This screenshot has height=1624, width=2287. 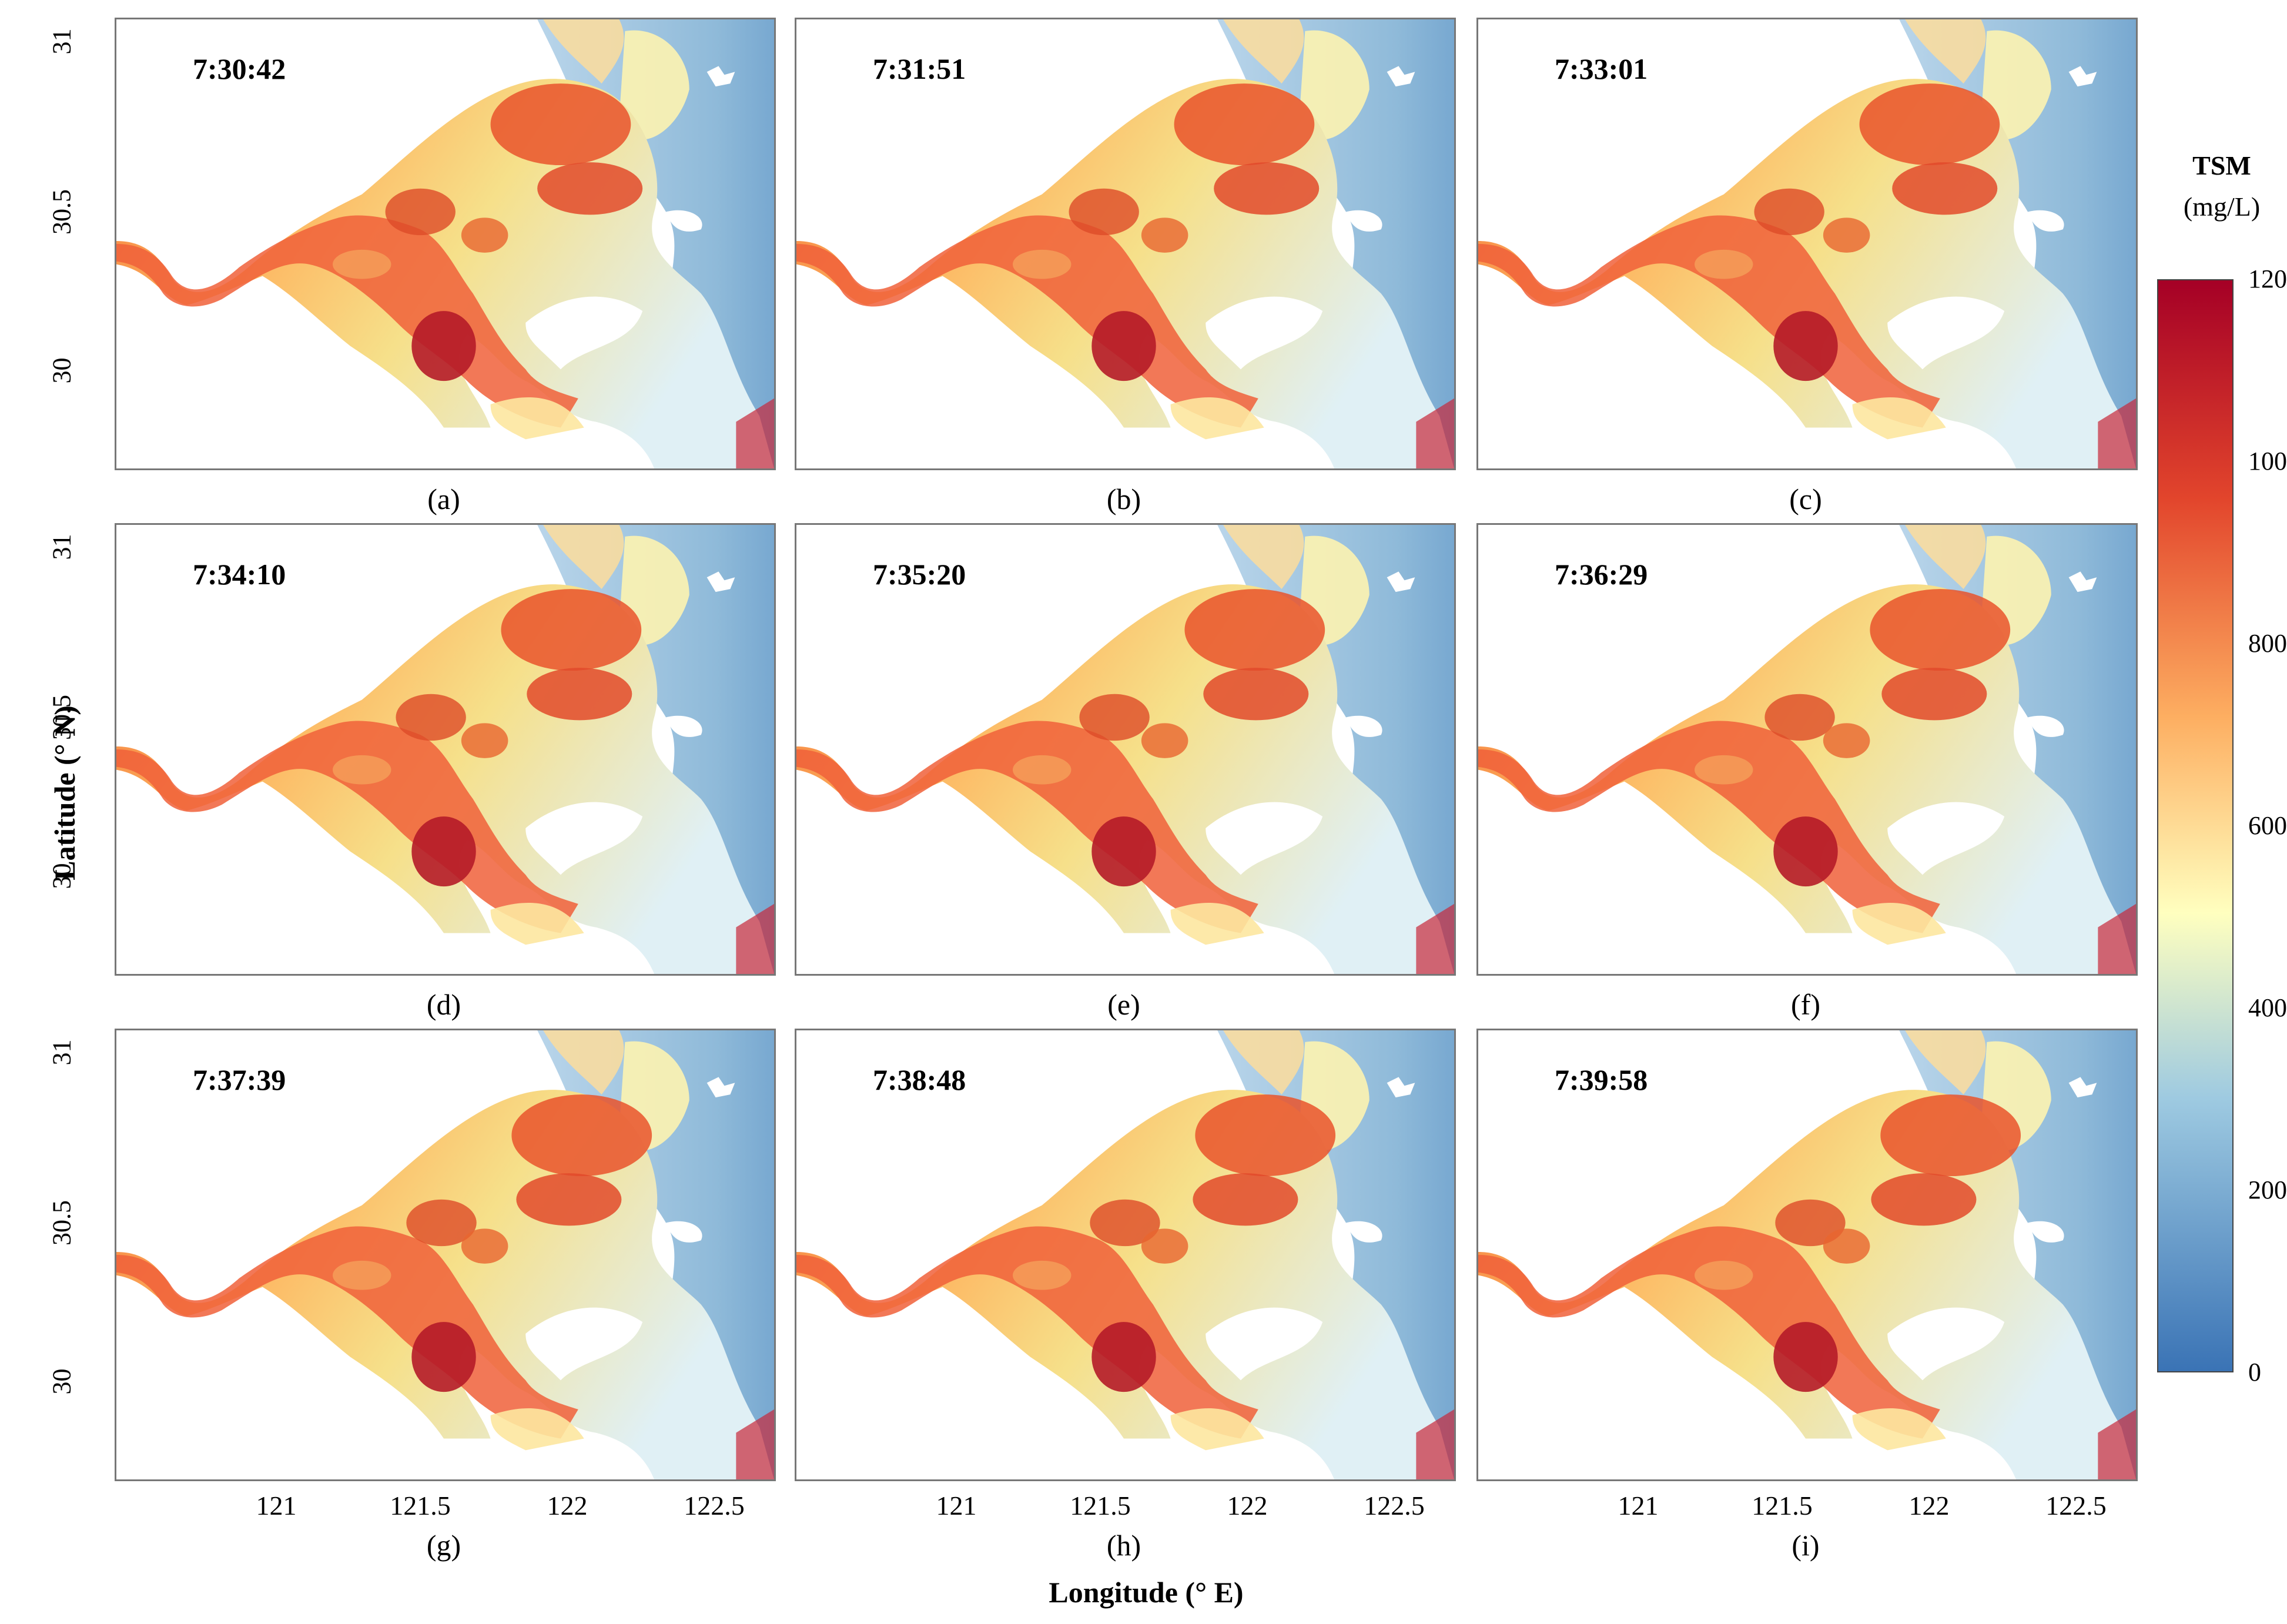 I want to click on panel-label: (b), so click(x=1123, y=499).